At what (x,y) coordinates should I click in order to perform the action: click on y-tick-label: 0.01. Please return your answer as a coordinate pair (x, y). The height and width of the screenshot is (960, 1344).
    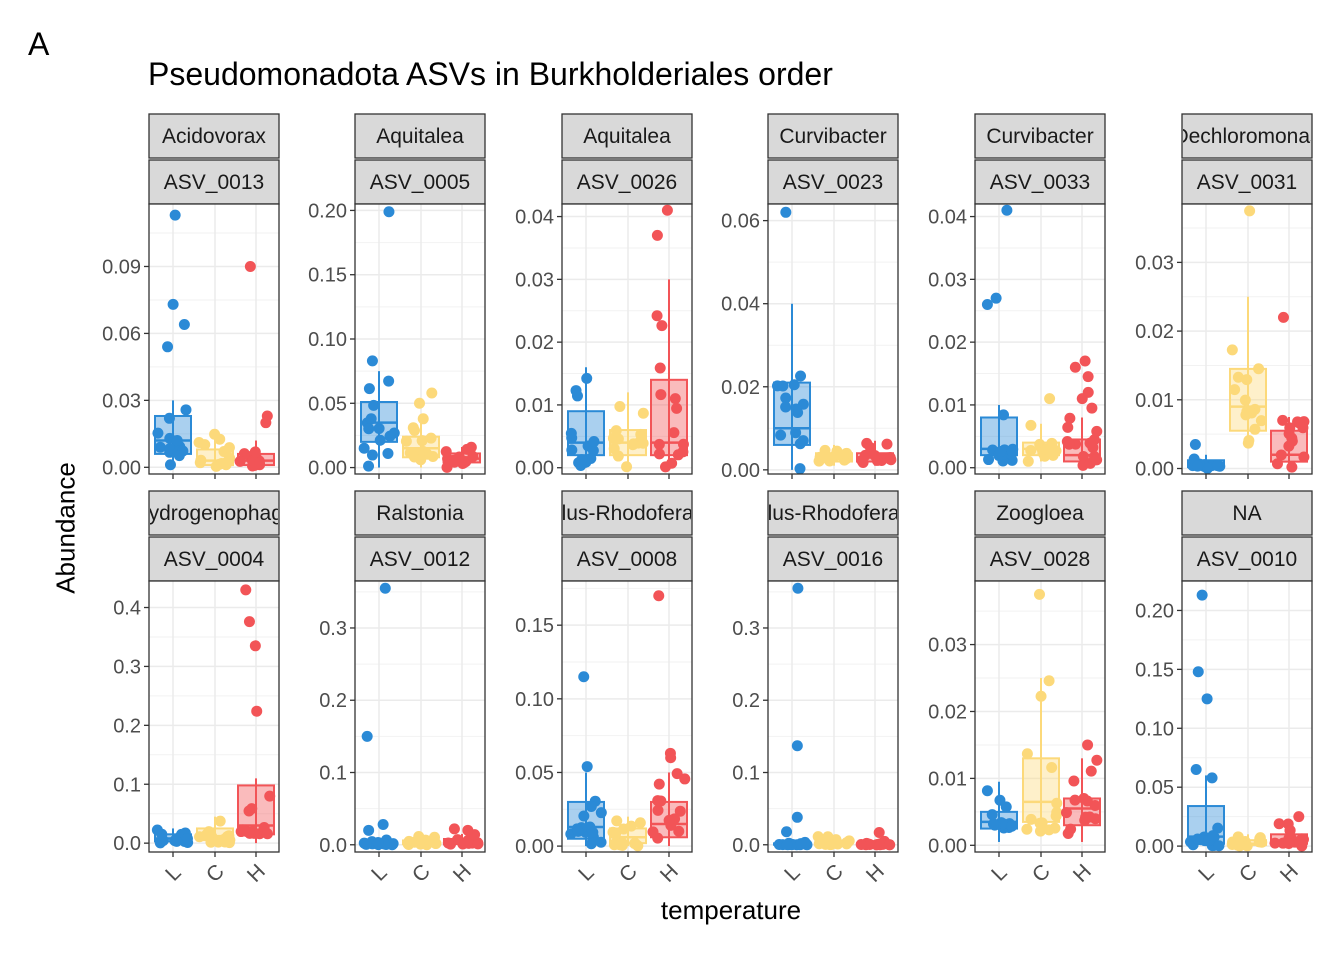
    Looking at the image, I should click on (1154, 401).